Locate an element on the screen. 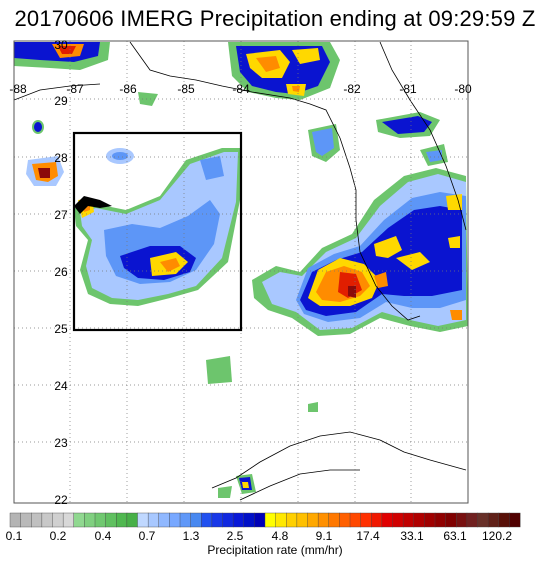  lon-label: -84 is located at coordinates (241, 89).